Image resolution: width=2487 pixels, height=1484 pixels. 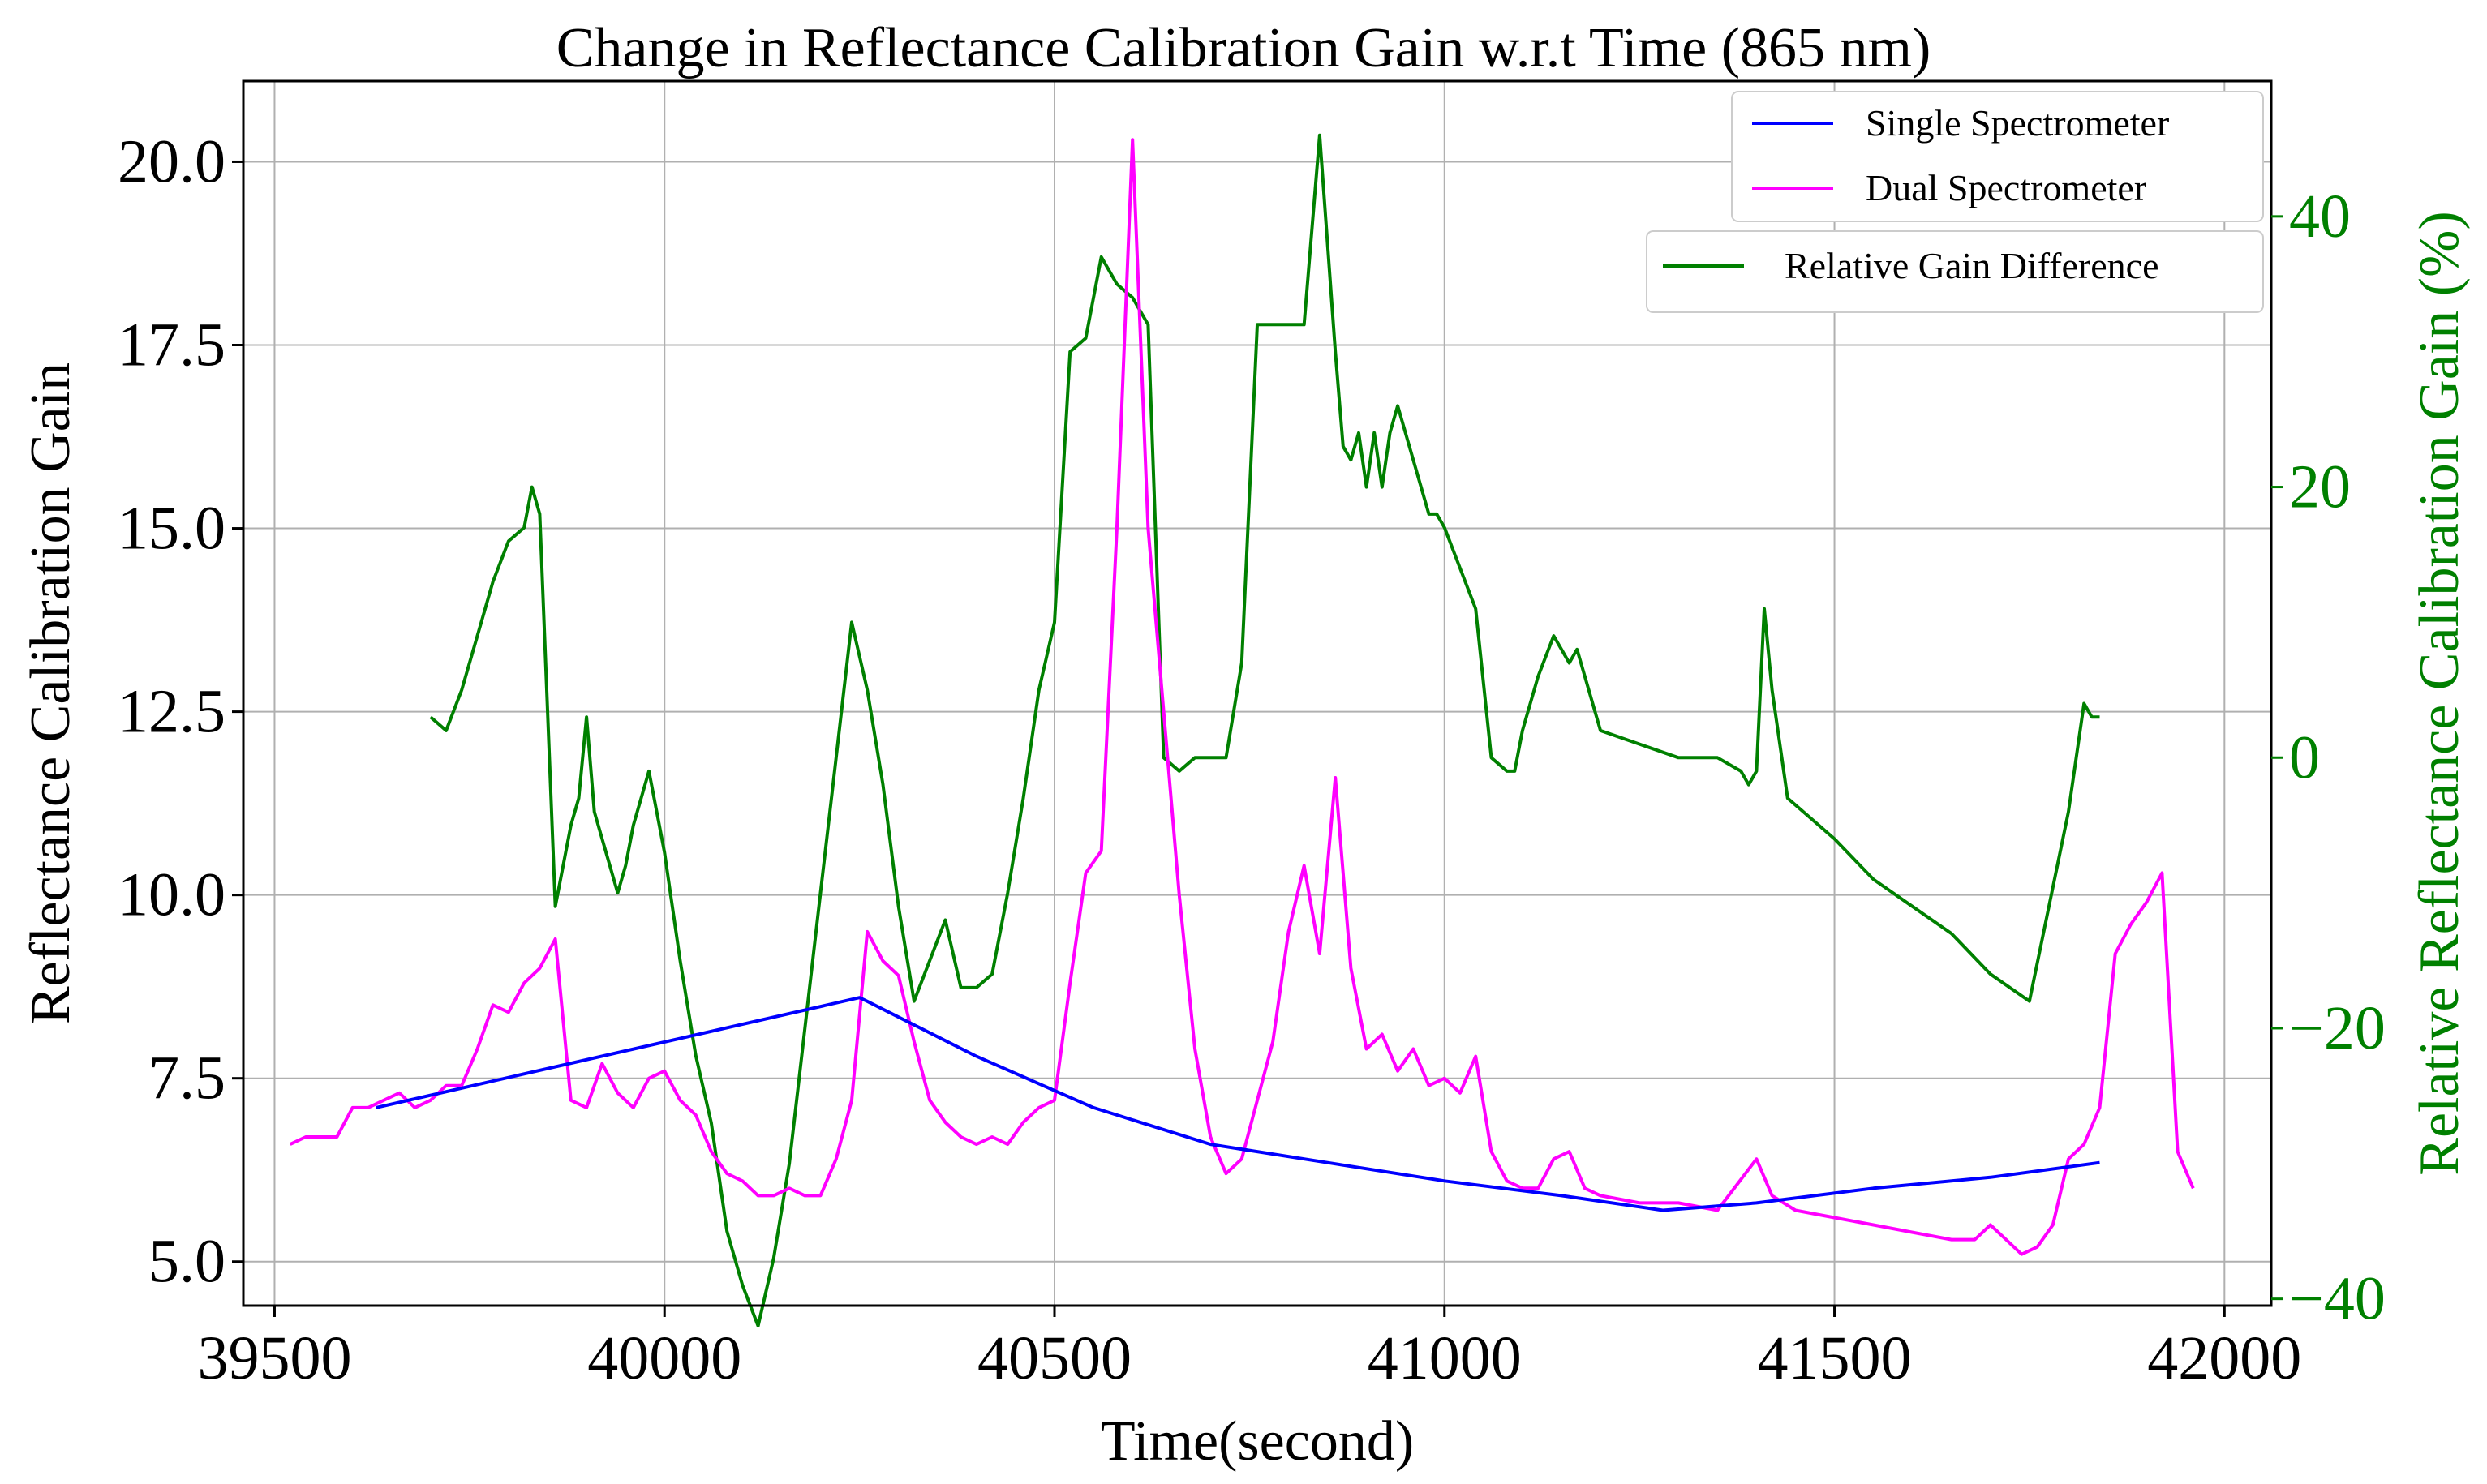 What do you see at coordinates (172, 529) in the screenshot?
I see `y-tick-label: 15.0` at bounding box center [172, 529].